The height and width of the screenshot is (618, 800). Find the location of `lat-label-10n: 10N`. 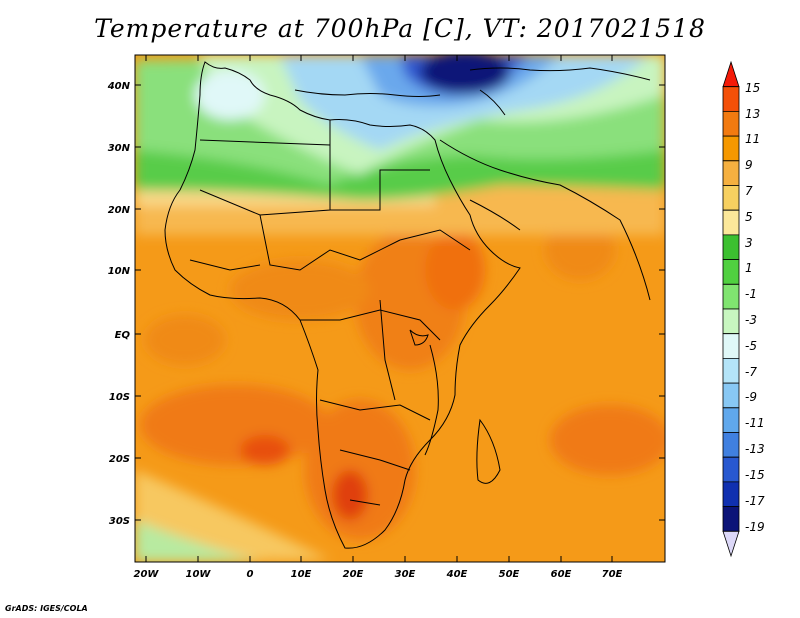

lat-label-10n: 10N is located at coordinates (119, 271).